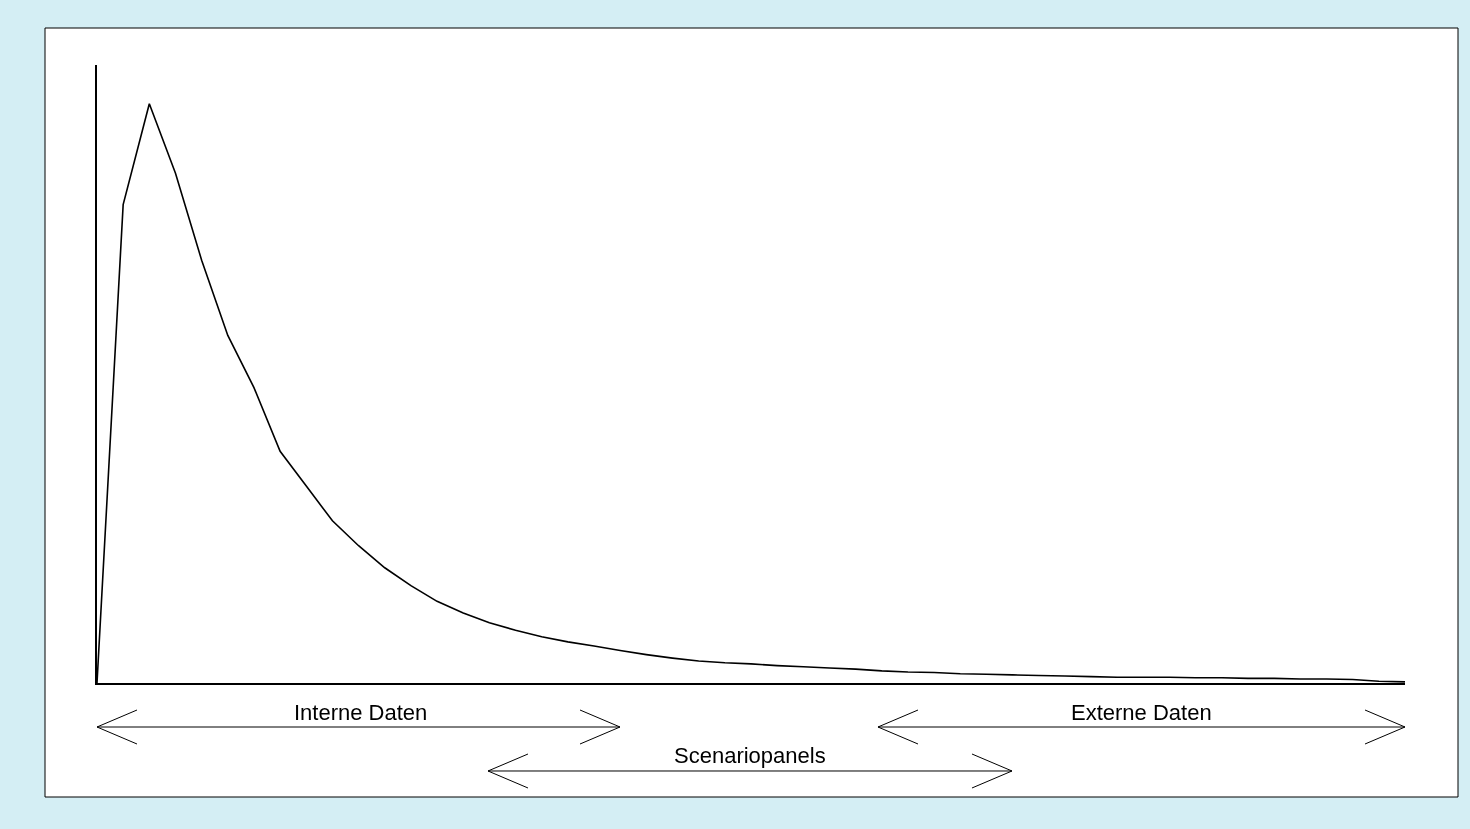 The image size is (1470, 829). Describe the element at coordinates (361, 712) in the screenshot. I see `text: Interne Daten` at that location.